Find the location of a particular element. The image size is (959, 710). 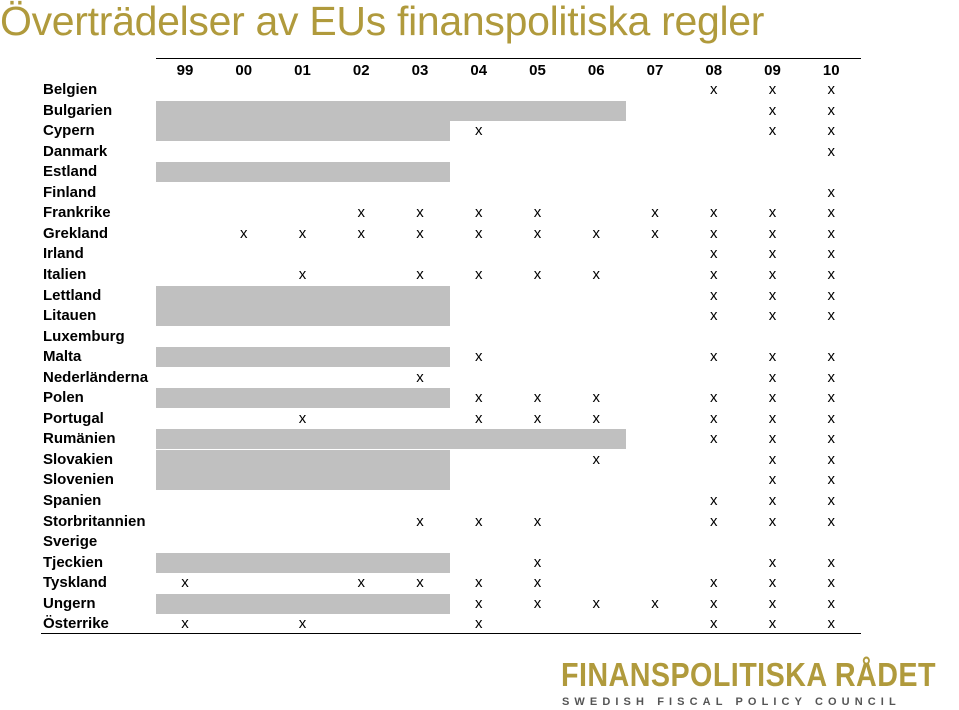

country-label: Ungern is located at coordinates (69, 603).